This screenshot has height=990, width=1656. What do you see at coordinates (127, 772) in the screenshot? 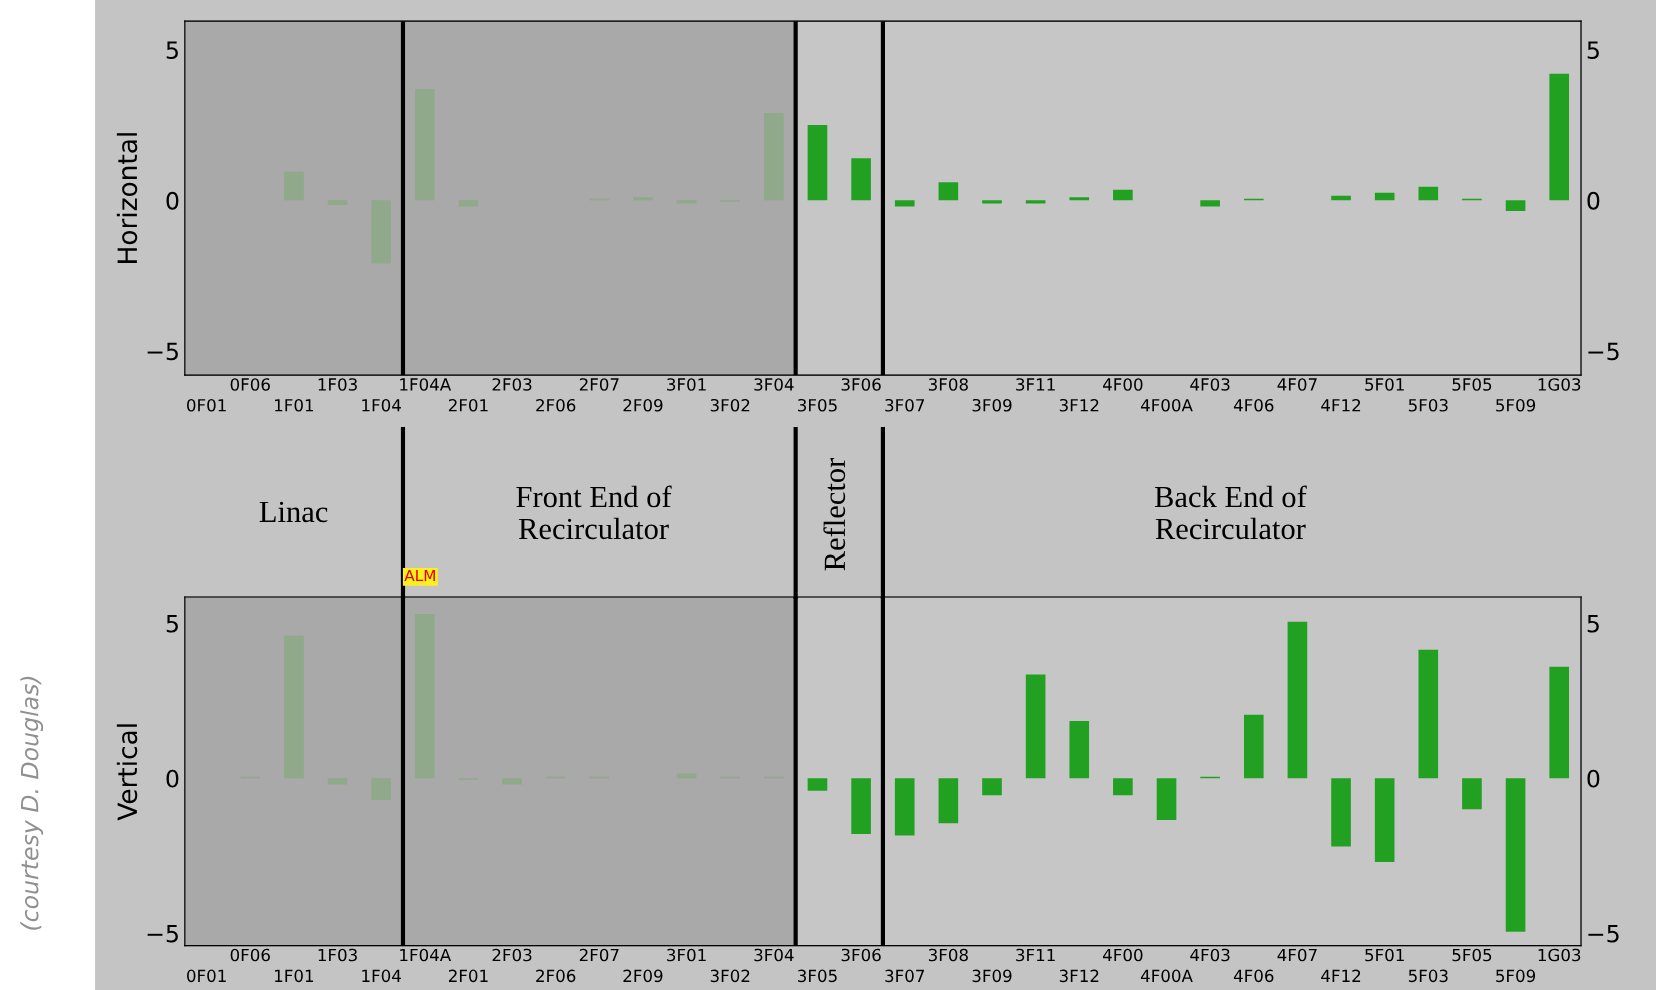
I see `y-axis-title: Vertical` at bounding box center [127, 772].